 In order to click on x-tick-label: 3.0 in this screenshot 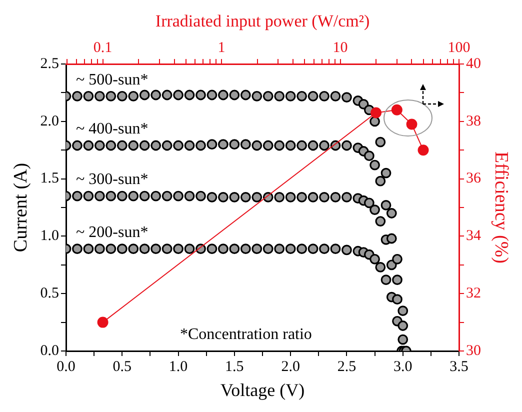, I will do `click(402, 366)`.